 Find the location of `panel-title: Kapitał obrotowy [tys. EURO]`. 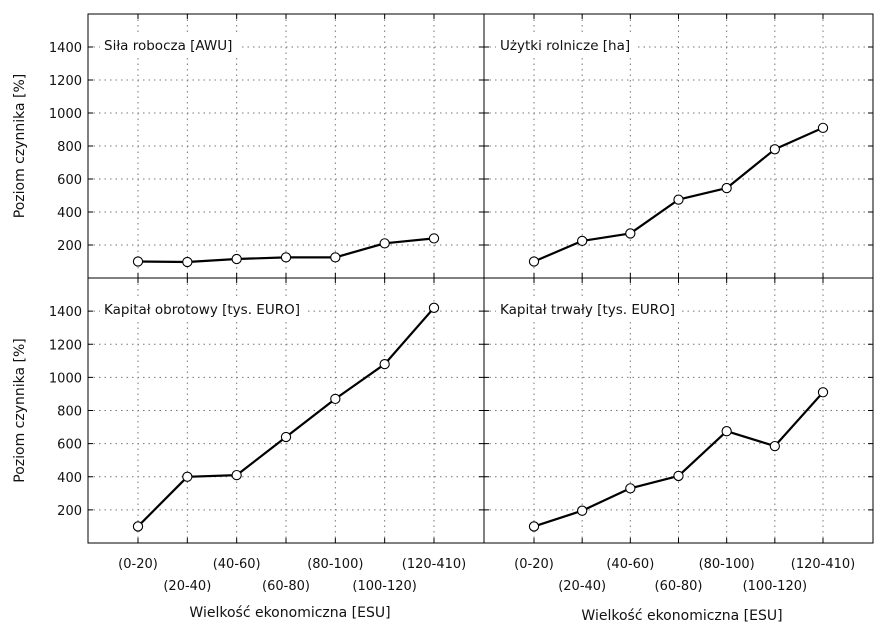

panel-title: Kapitał obrotowy [tys. EURO] is located at coordinates (202, 310).